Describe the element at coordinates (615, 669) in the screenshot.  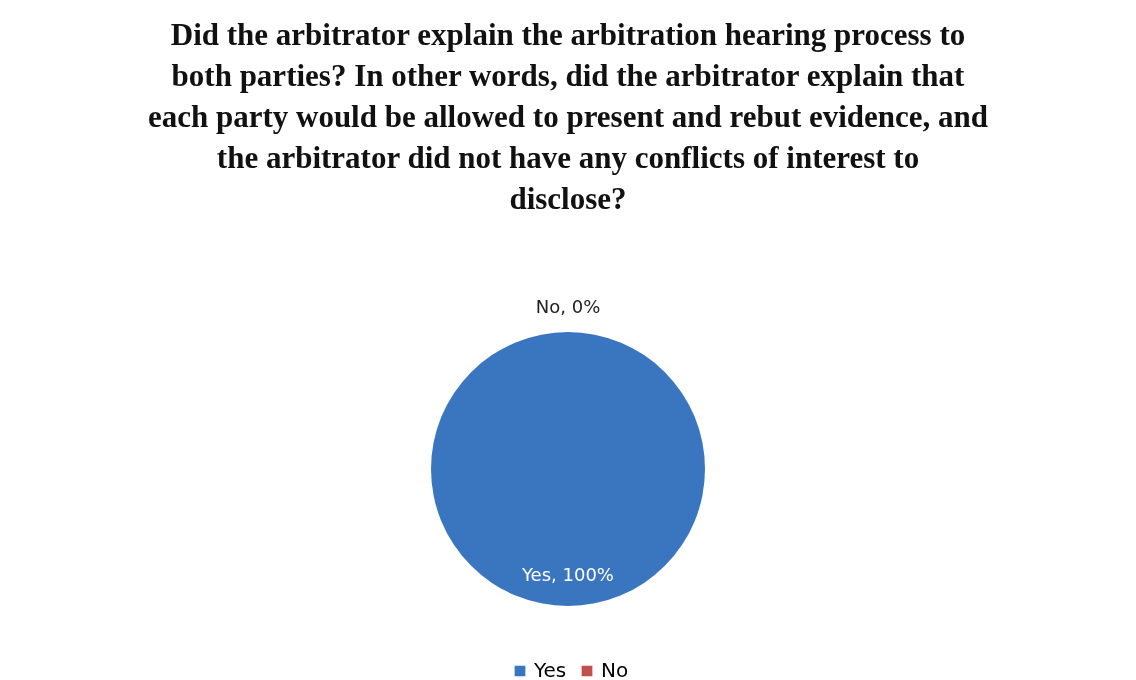
I see `legend-label: No` at that location.